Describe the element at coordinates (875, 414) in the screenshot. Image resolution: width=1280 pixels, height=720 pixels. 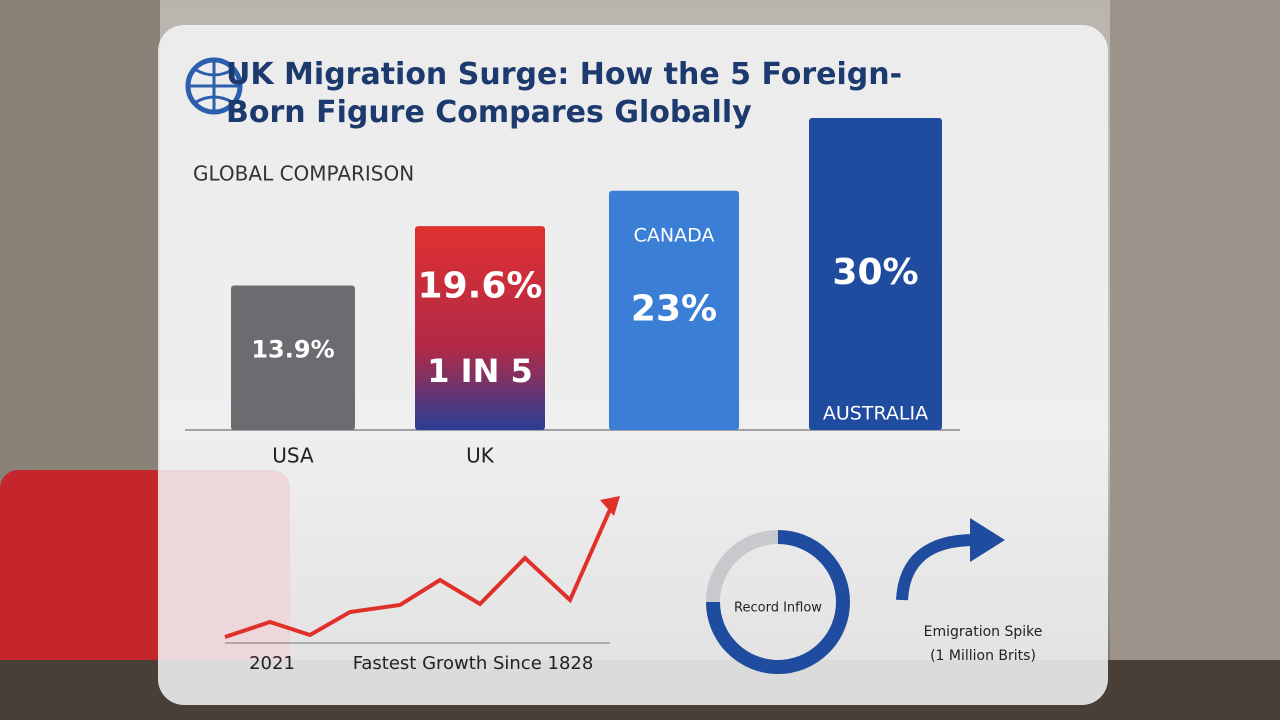
I see `x-tick-label: AUSTRALIA` at that location.